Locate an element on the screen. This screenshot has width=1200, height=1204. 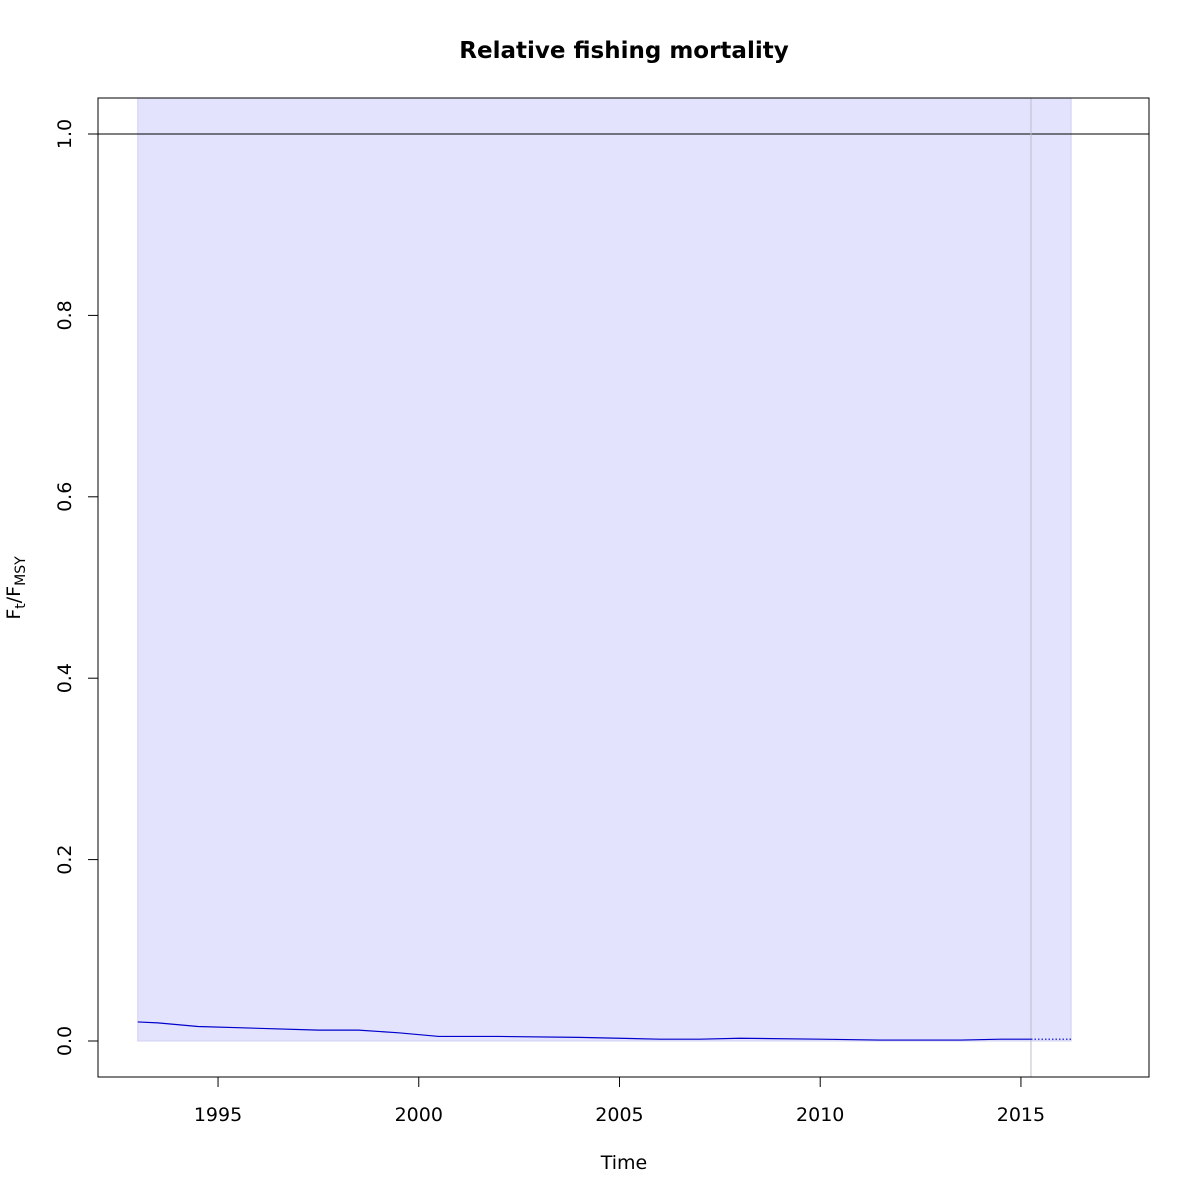
y-label-sub: t is located at coordinates (21, 606).